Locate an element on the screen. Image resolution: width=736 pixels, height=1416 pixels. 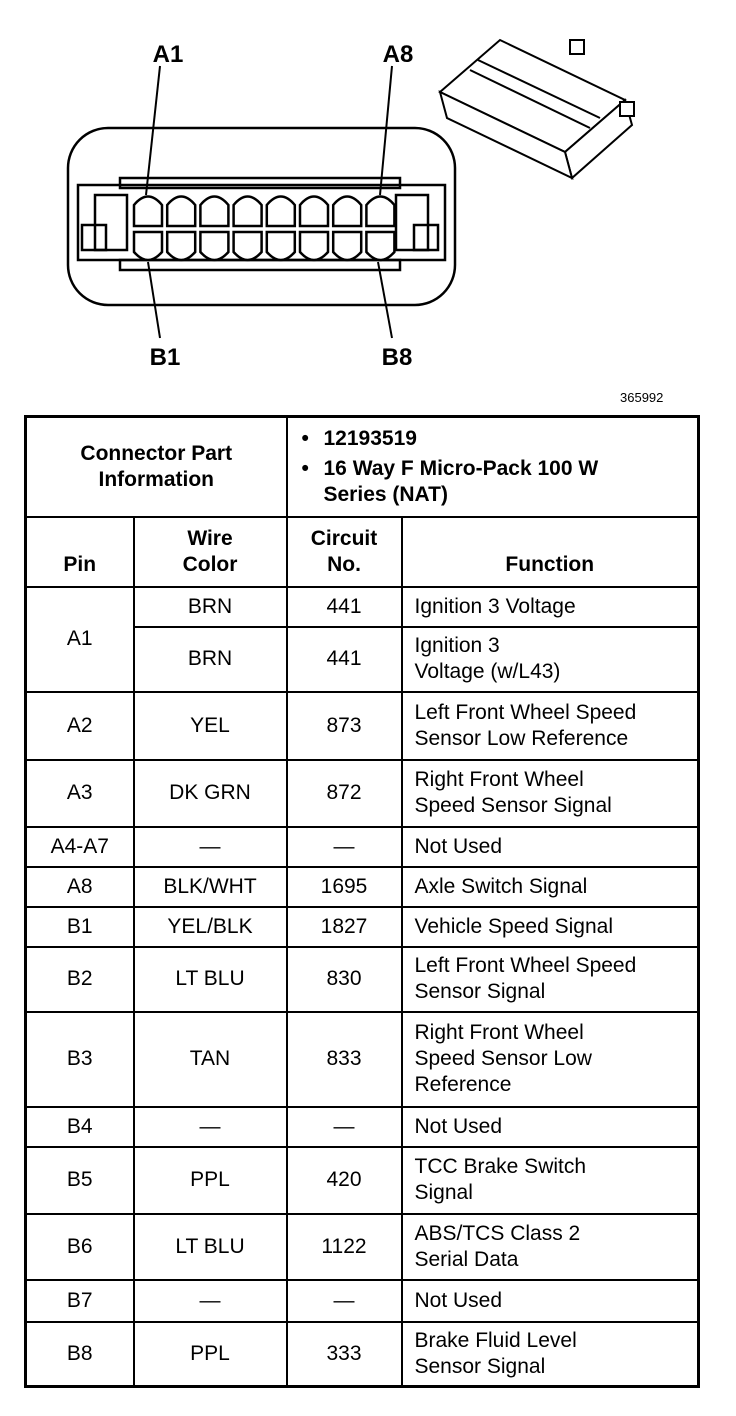
pin: B7 is located at coordinates (79, 1300).